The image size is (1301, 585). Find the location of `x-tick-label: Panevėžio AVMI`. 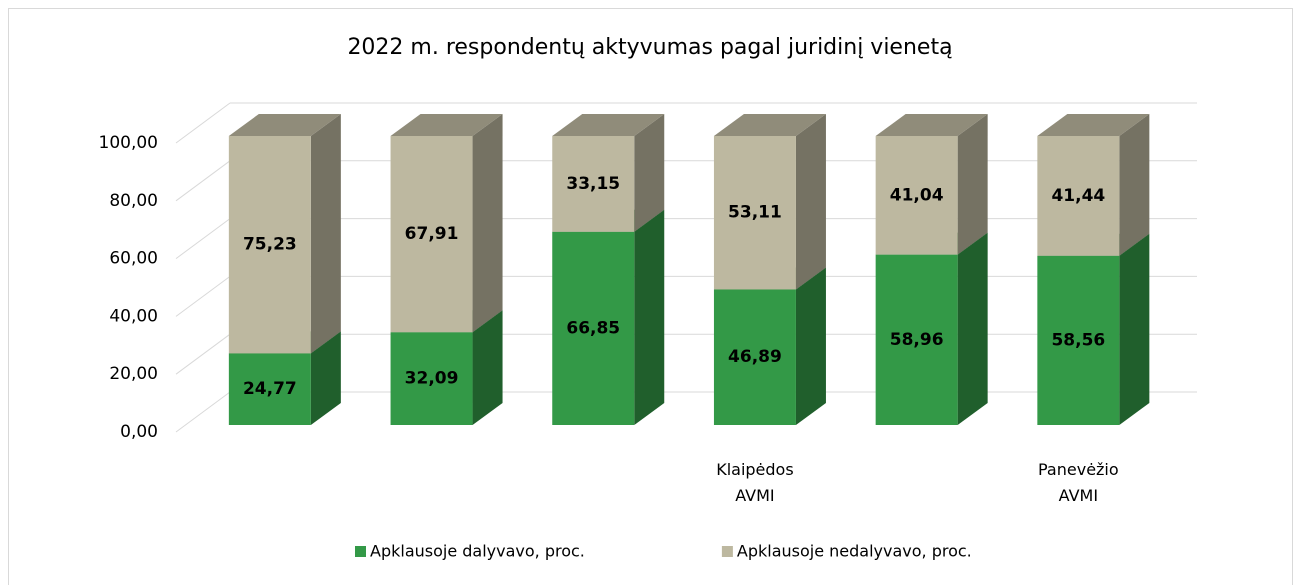

x-tick-label: Panevėžio AVMI is located at coordinates (1078, 482).